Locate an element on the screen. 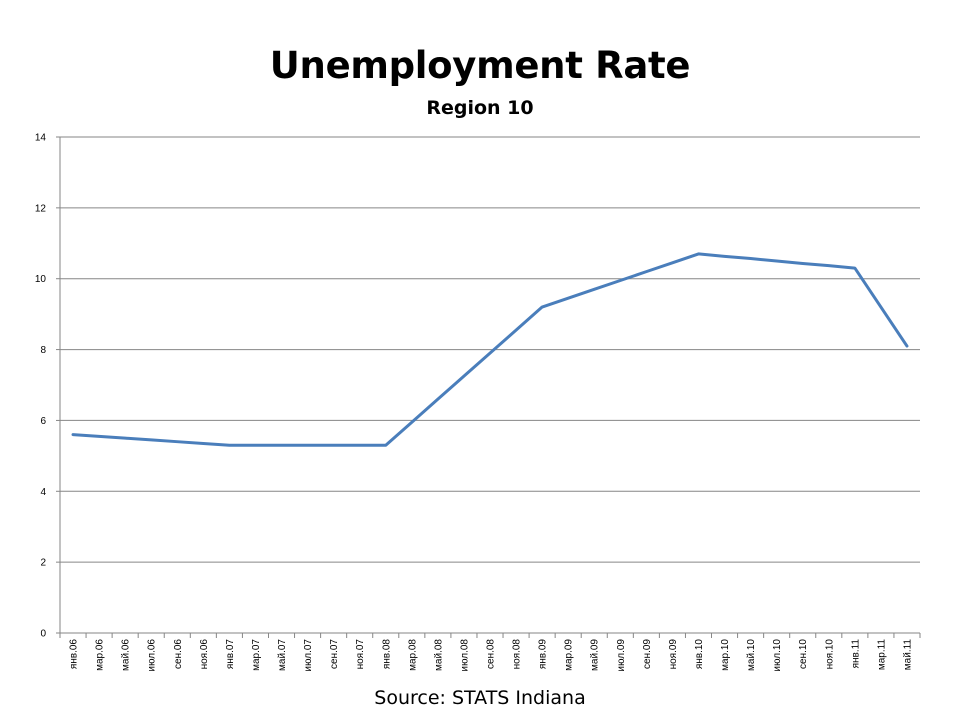 This screenshot has width=960, height=720. x-tick-label: мар.08 is located at coordinates (412, 655).